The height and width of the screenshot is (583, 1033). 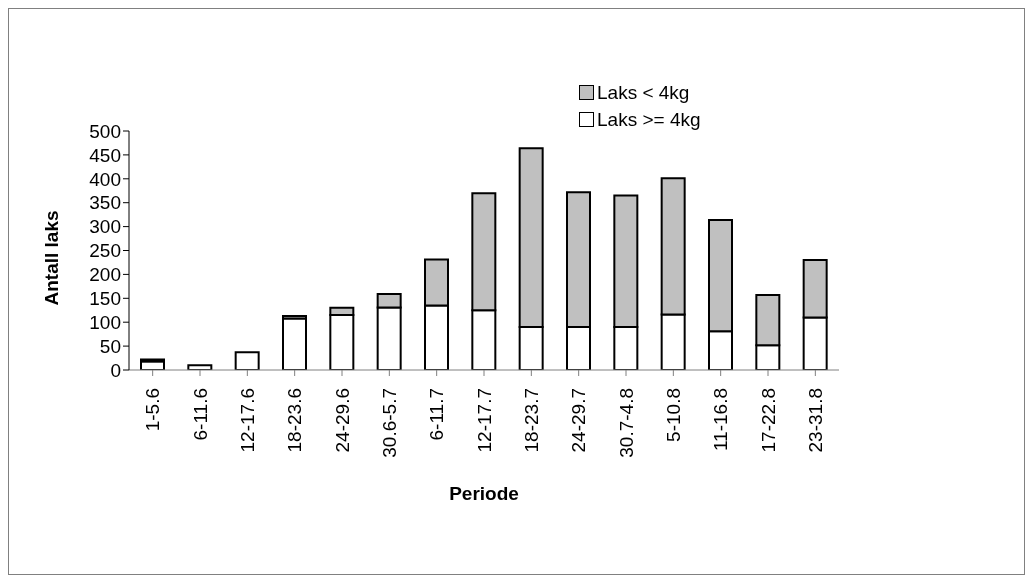 What do you see at coordinates (815, 420) in the screenshot?
I see `x-tick-label: 23-31.8` at bounding box center [815, 420].